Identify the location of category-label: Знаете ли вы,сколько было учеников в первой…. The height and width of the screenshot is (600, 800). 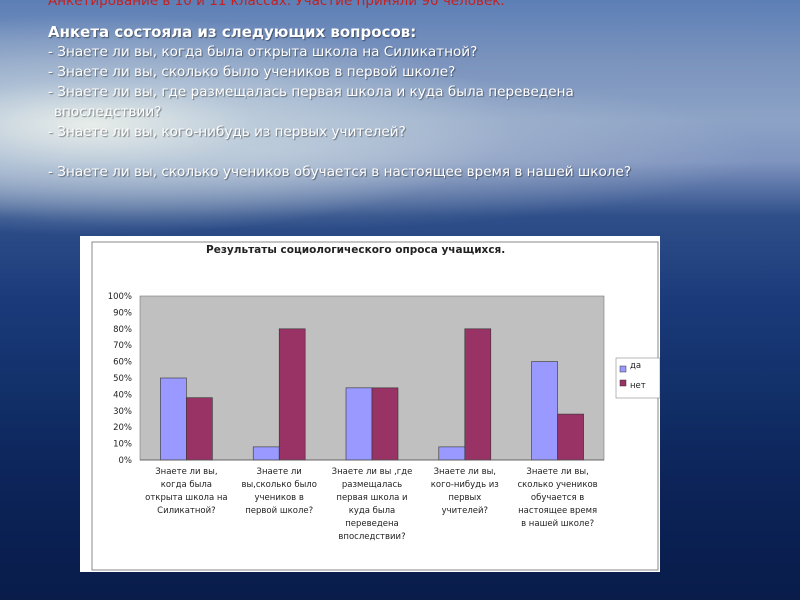
(279, 491).